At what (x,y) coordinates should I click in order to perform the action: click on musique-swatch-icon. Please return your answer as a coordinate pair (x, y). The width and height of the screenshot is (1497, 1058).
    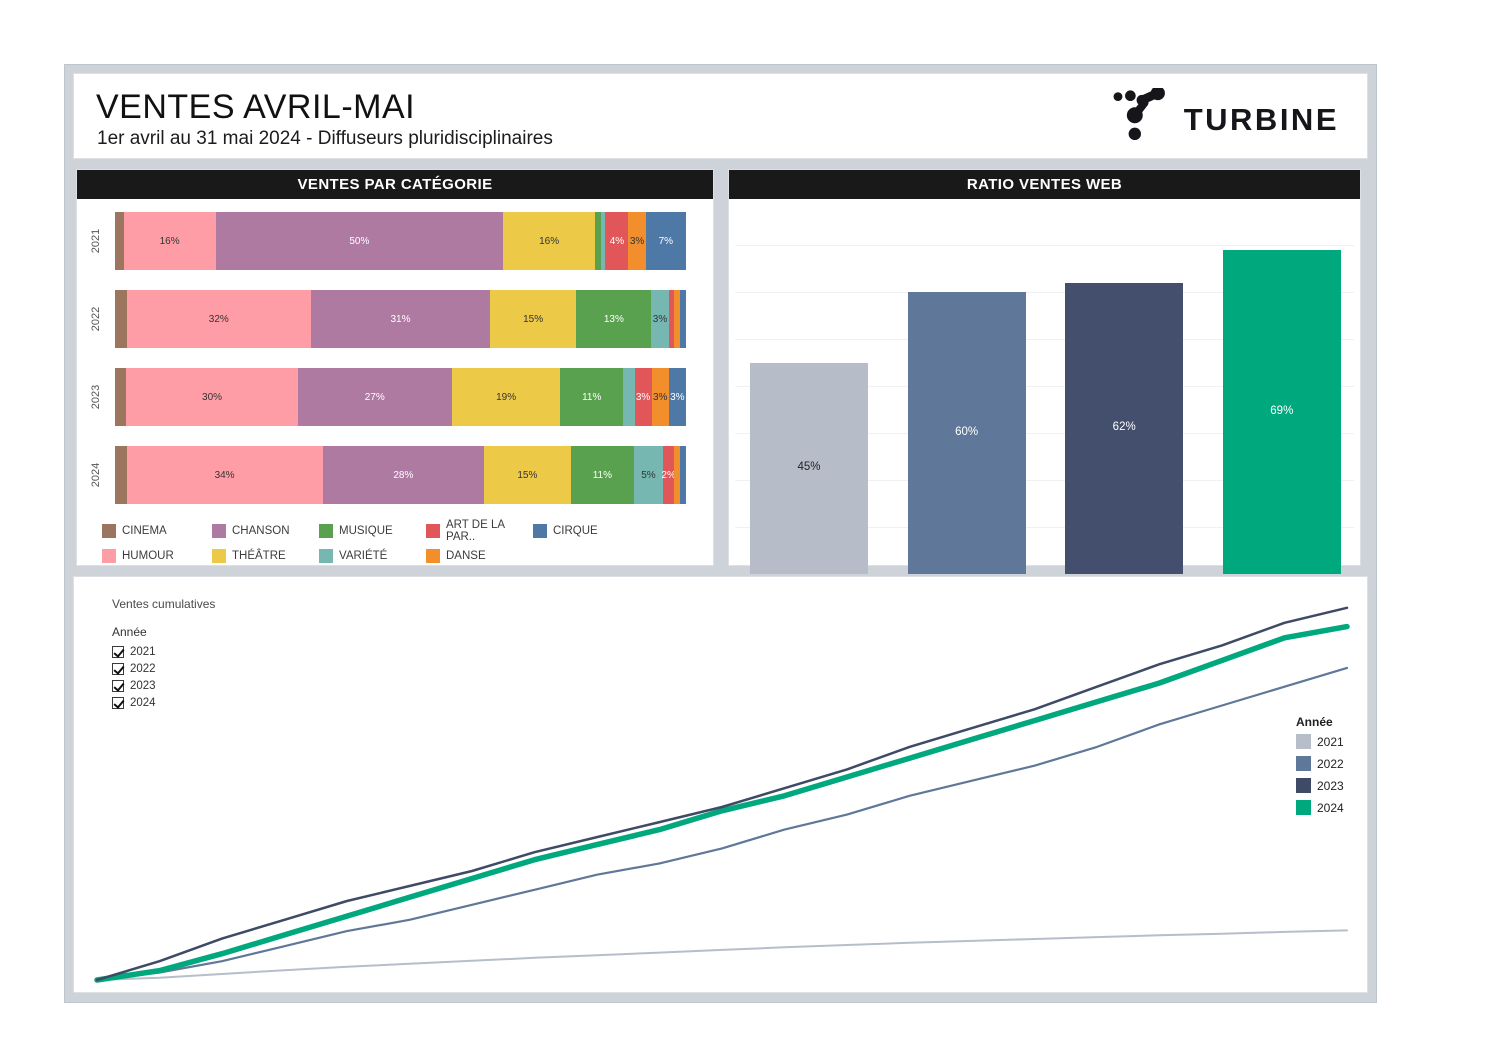
    Looking at the image, I should click on (326, 531).